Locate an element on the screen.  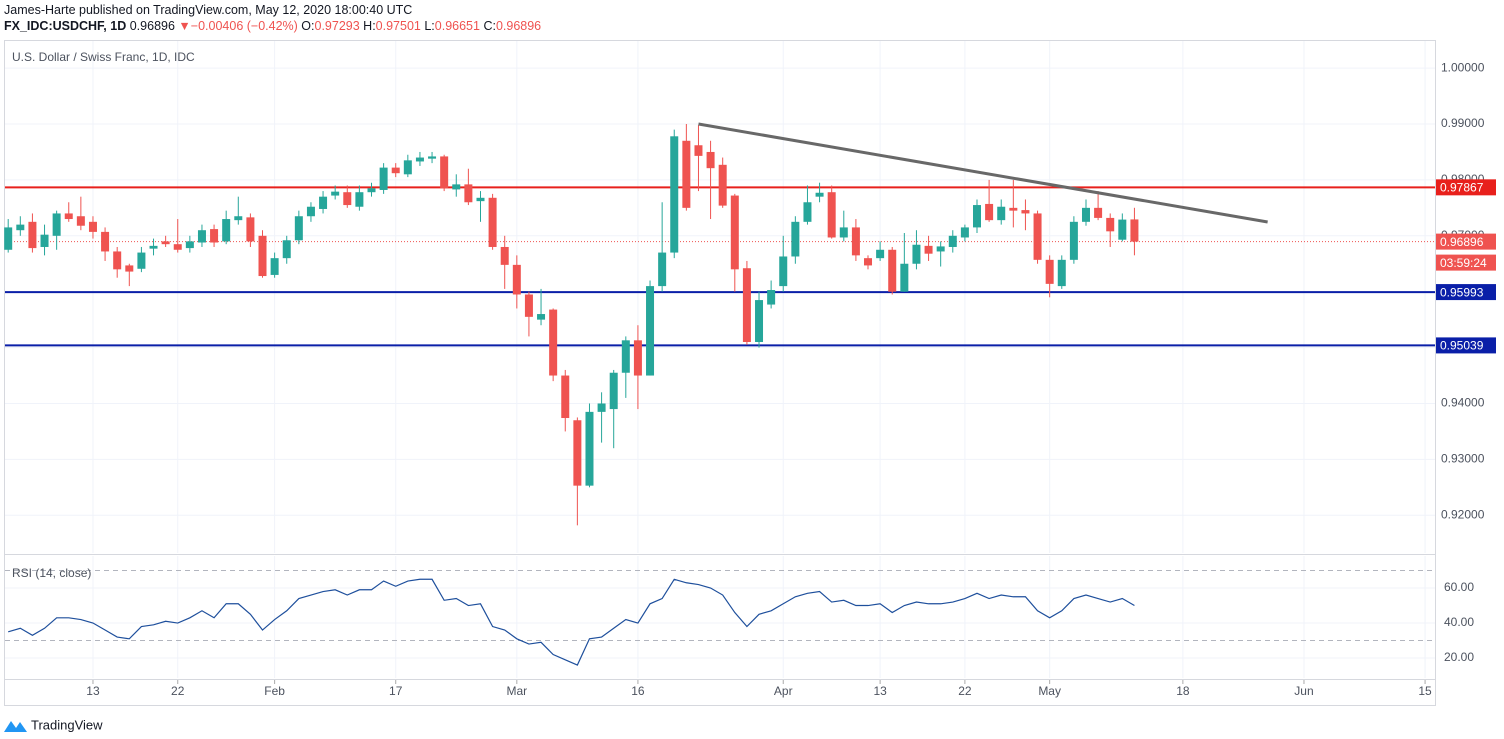
x-tick-label: Jun is located at coordinates (1303, 691).